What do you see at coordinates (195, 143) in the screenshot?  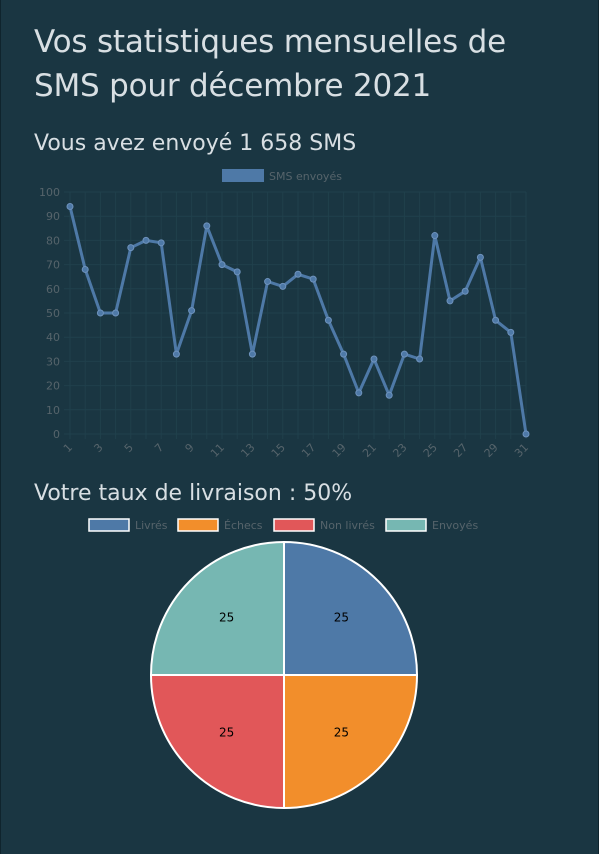 I see `sms-sent-heading: Vous avez envoyé 1 658 SMS` at bounding box center [195, 143].